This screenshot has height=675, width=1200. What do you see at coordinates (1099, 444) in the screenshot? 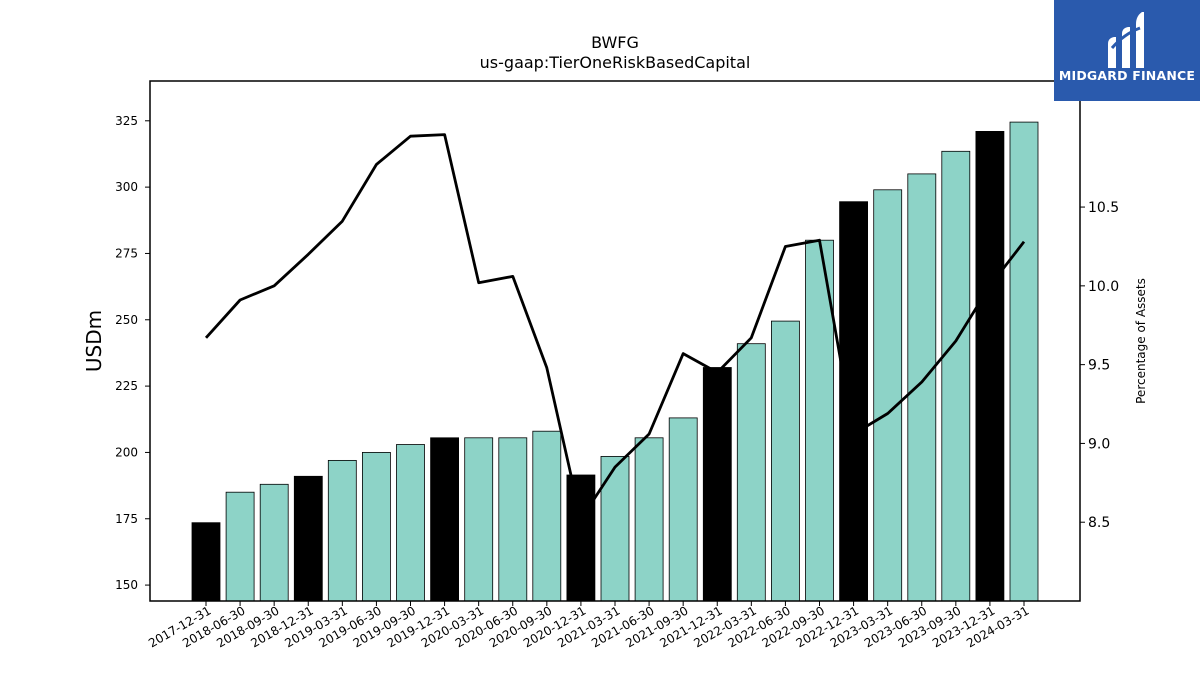
I see `y2-tick-label: 9.0` at bounding box center [1099, 444].